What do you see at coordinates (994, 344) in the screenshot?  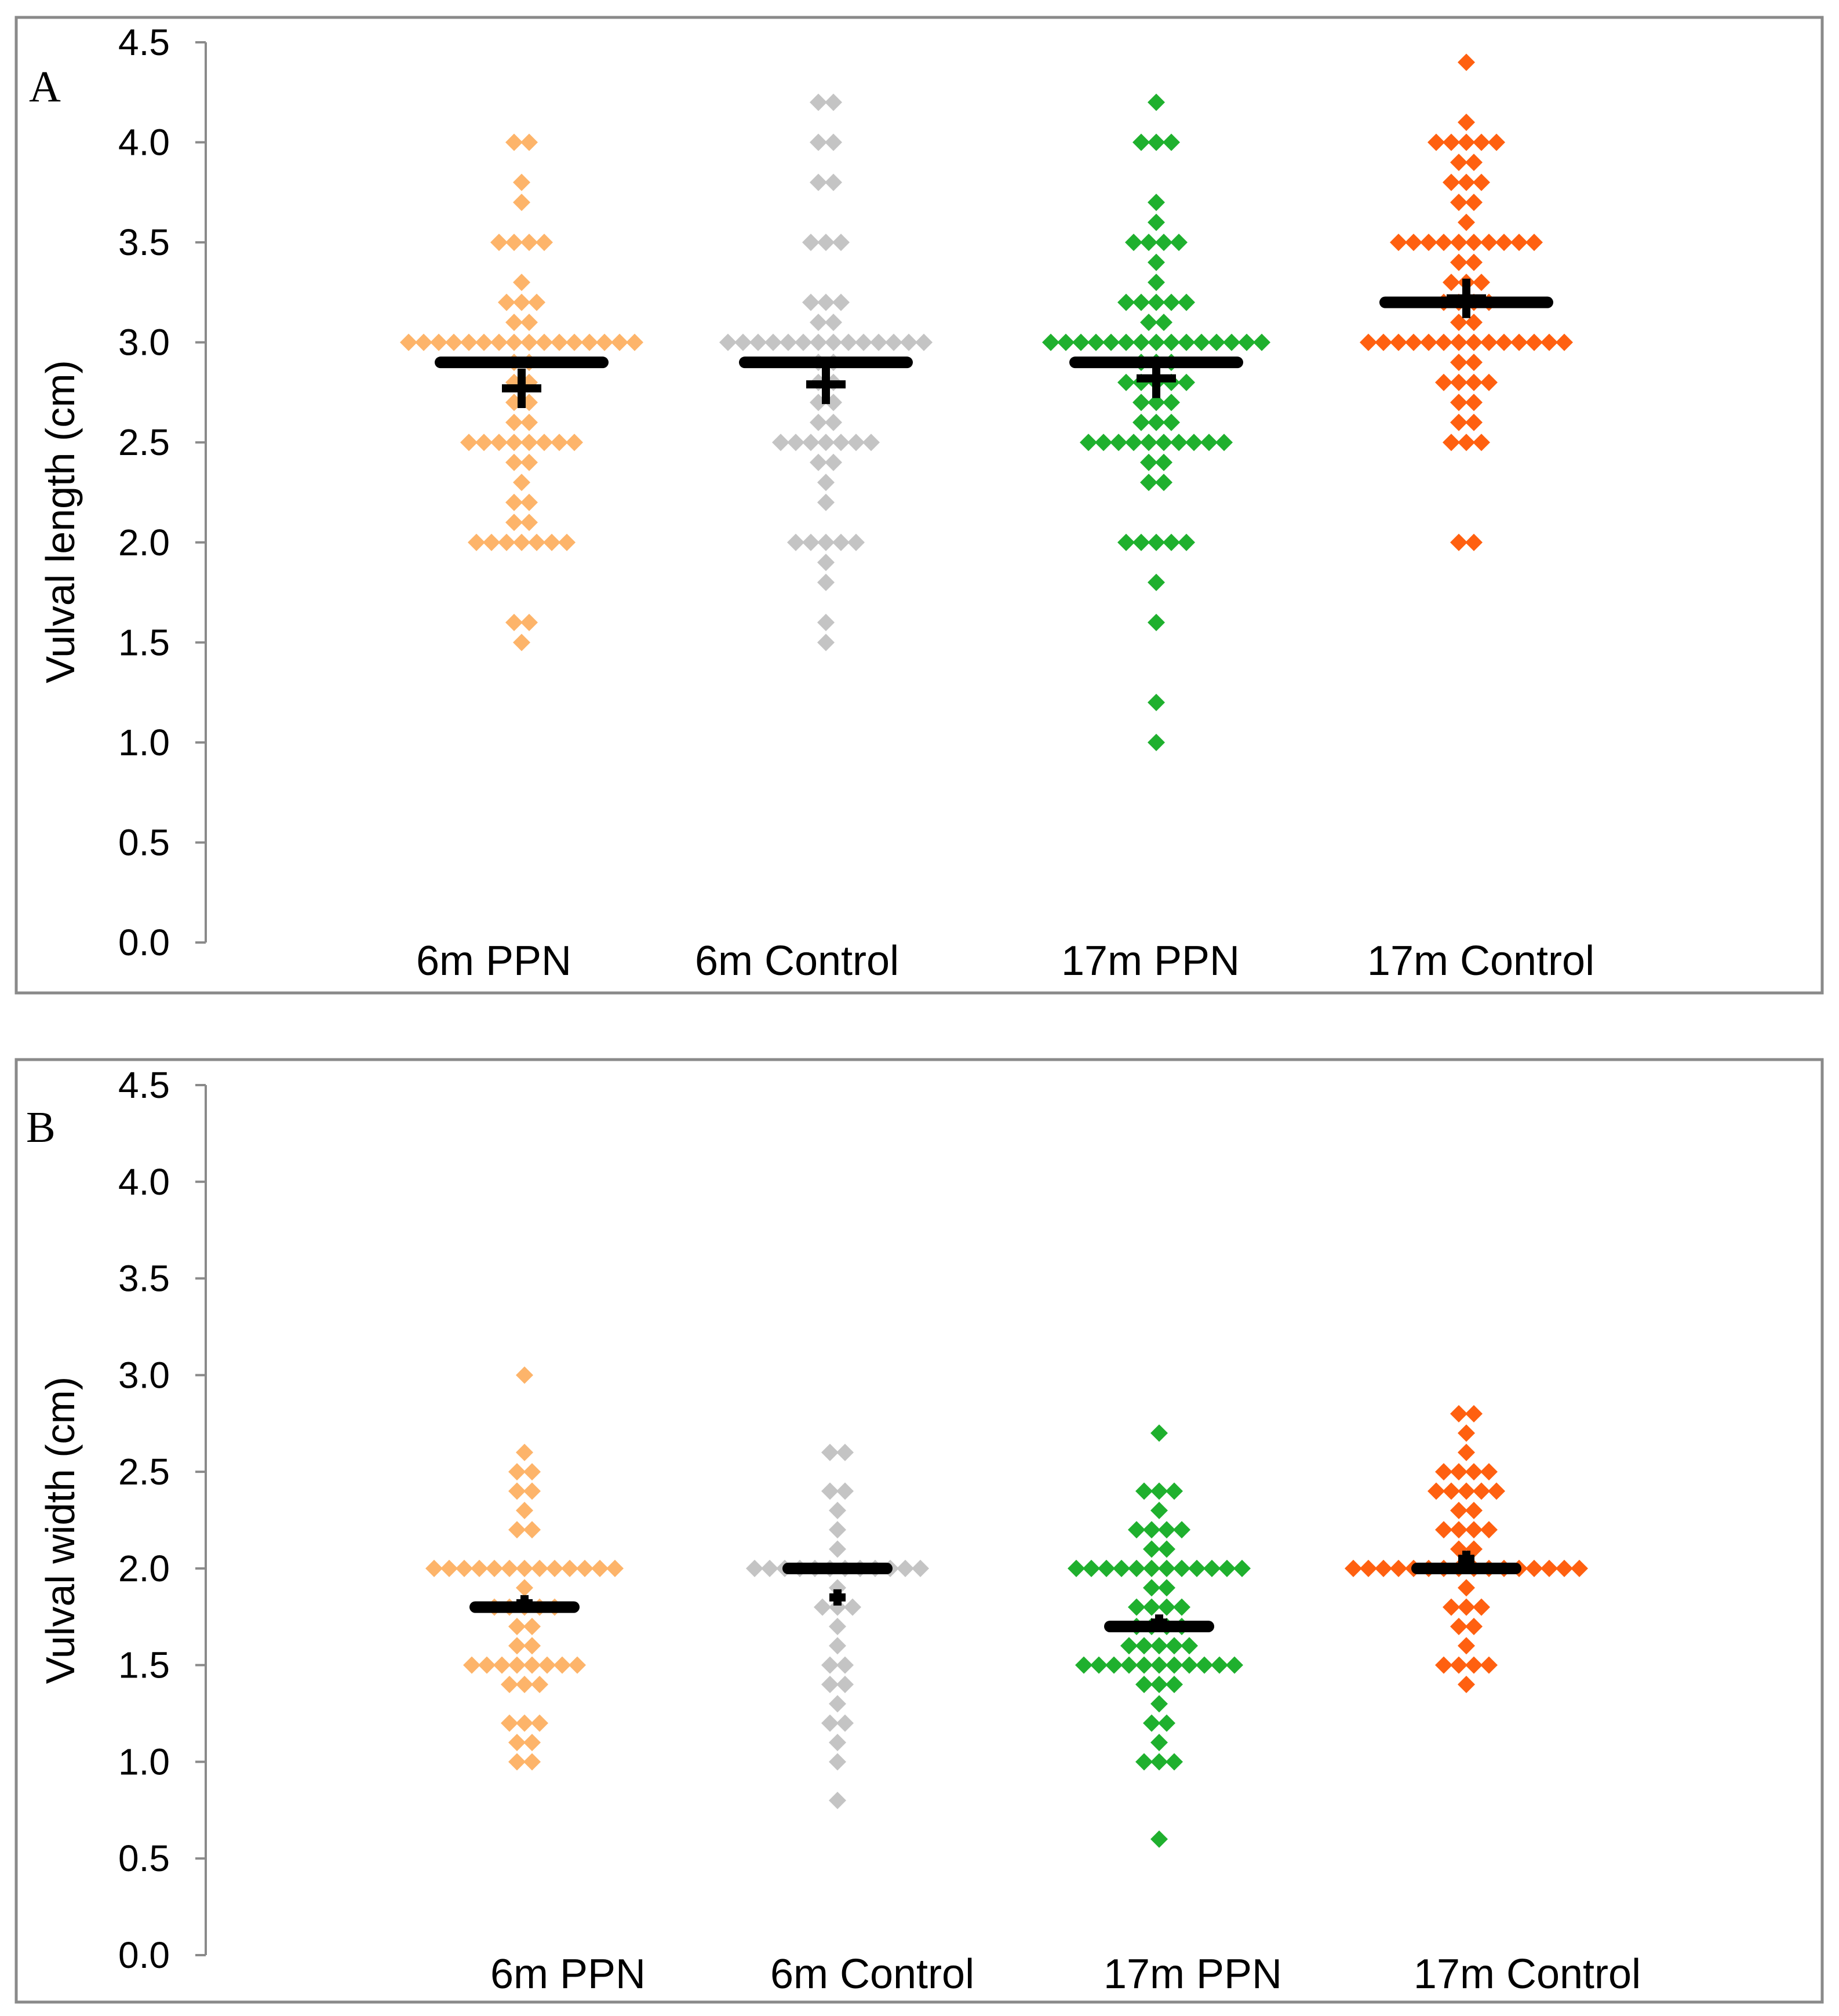 I see `panel-a-summary-marks` at bounding box center [994, 344].